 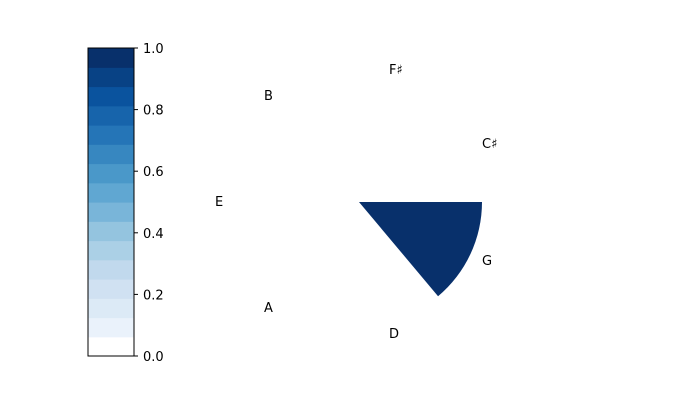 I want to click on colorbar-tick-label: 0.2, so click(x=153, y=295).